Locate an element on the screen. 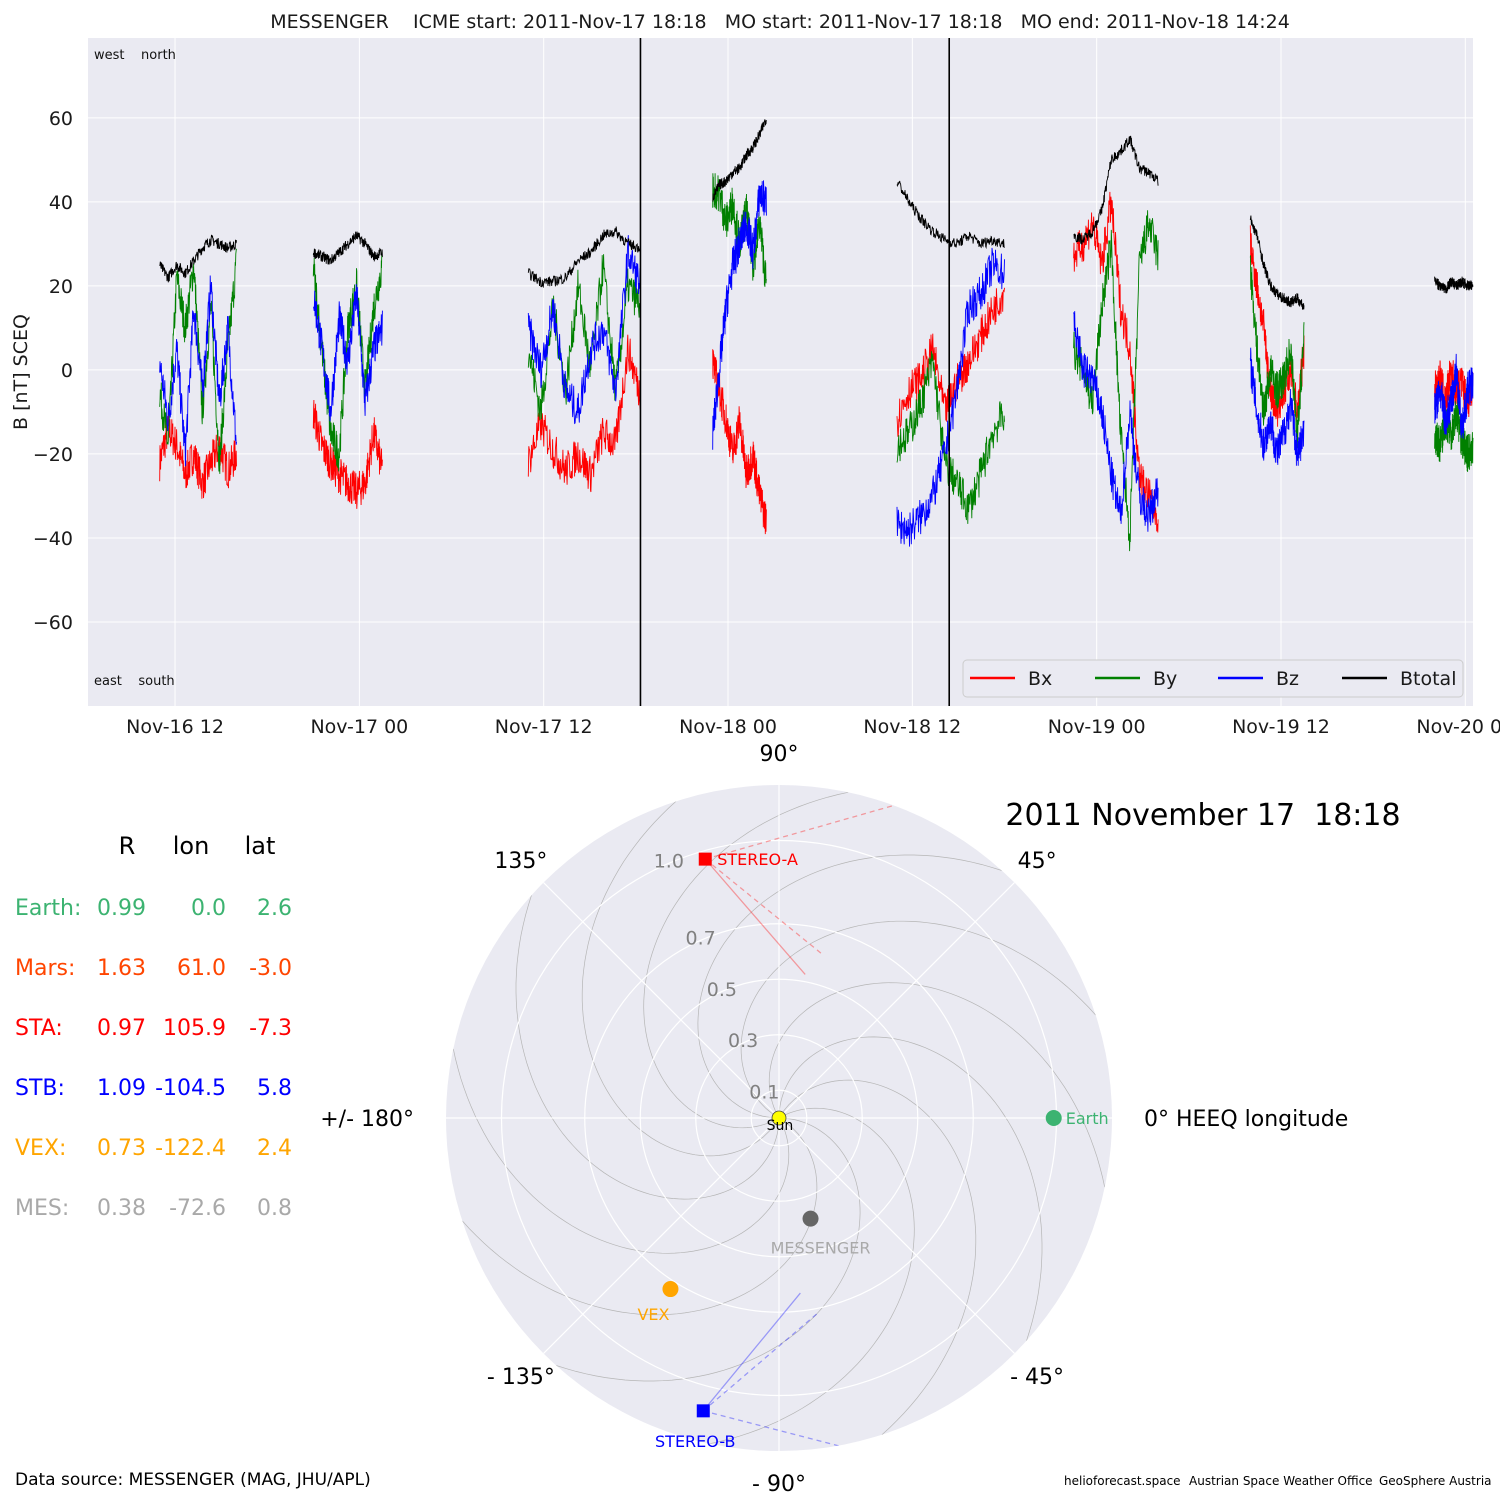  messenger-marker is located at coordinates (810, 1218).